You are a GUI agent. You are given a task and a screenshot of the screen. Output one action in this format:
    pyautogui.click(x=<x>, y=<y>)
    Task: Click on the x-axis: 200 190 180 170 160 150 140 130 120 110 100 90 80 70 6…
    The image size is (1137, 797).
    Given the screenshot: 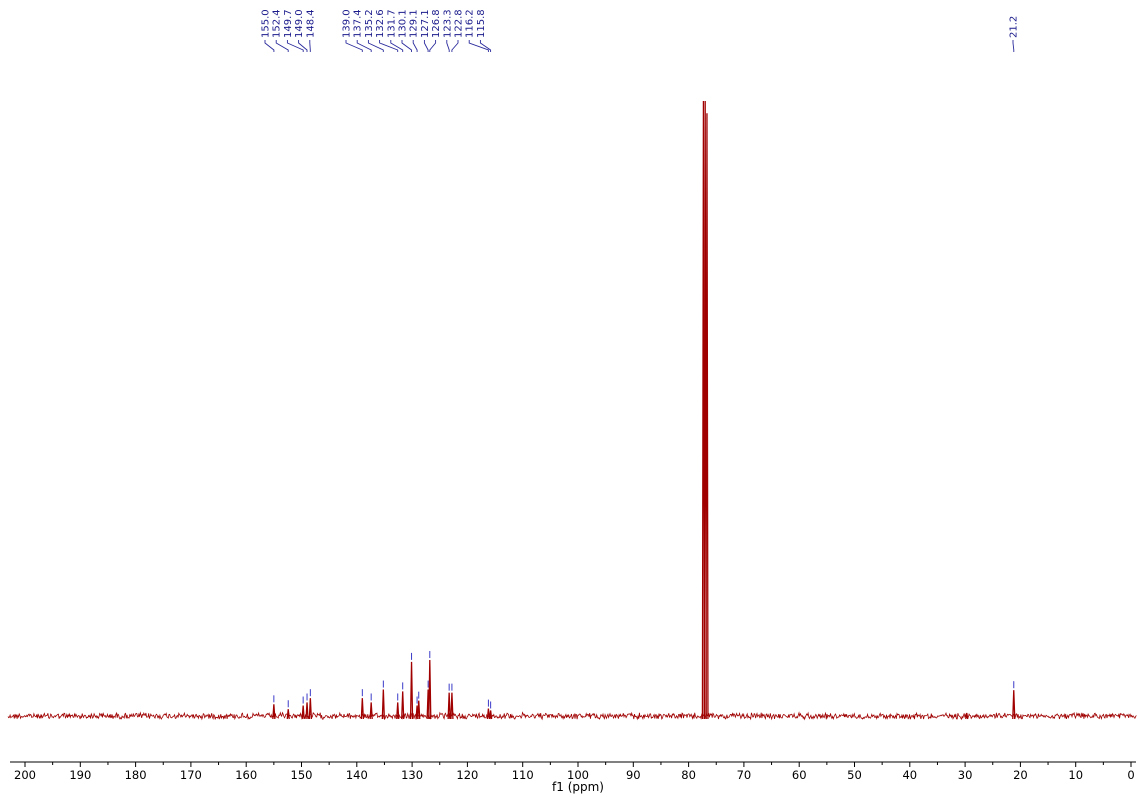 What is the action you would take?
    pyautogui.click(x=573, y=771)
    